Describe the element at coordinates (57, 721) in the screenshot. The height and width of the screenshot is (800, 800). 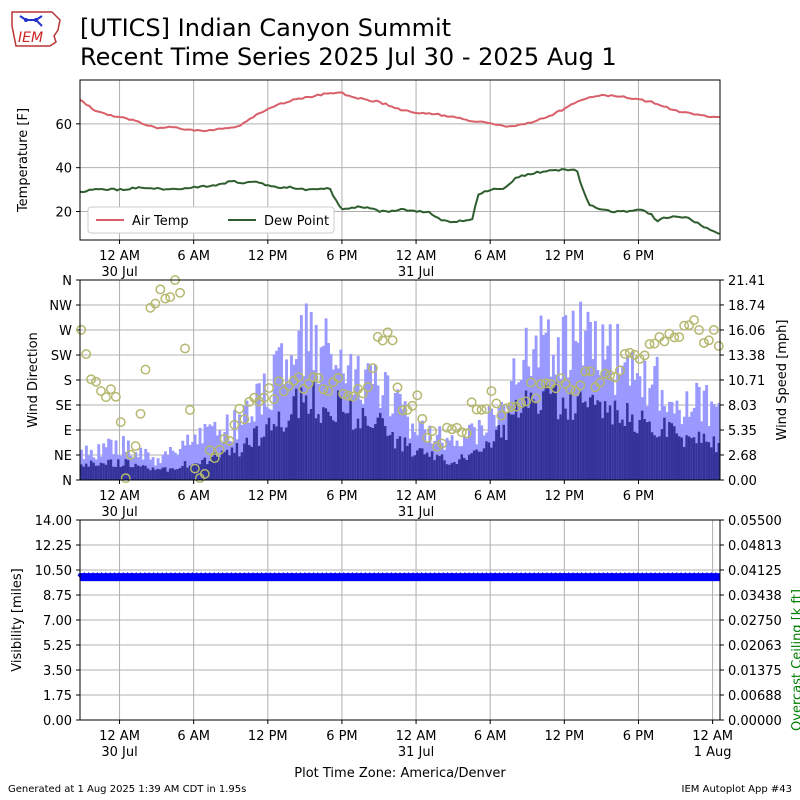
I see `vis-ytick-label: 0.00` at that location.